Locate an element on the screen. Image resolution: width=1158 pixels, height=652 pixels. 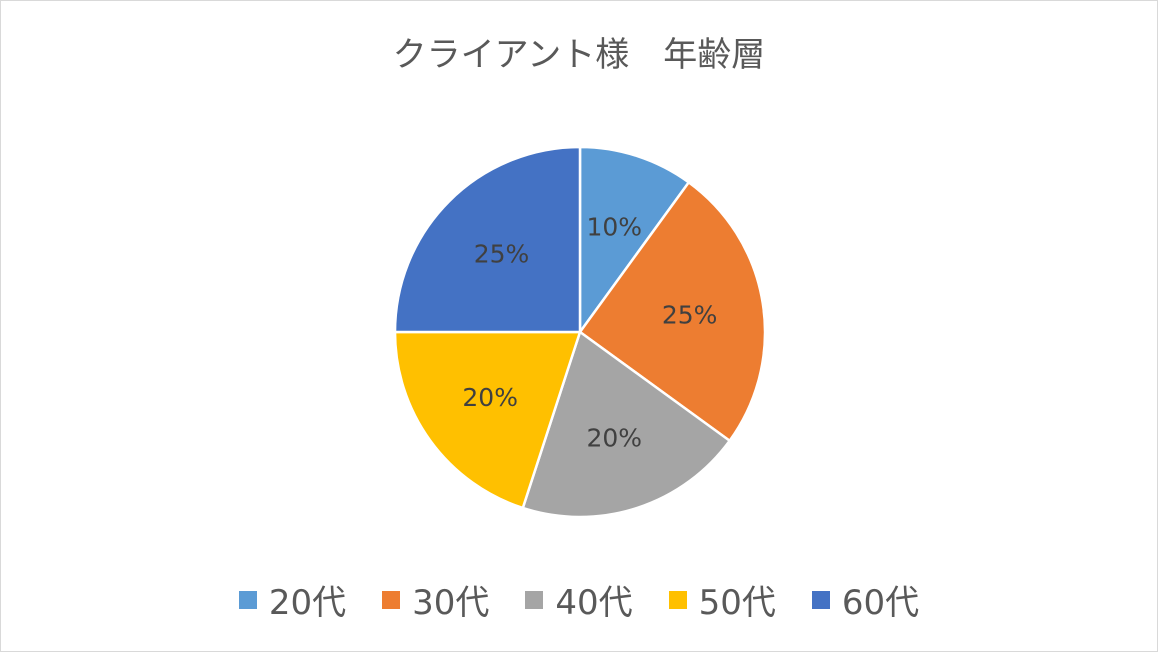
data-label-4: 20% is located at coordinates (490, 397).